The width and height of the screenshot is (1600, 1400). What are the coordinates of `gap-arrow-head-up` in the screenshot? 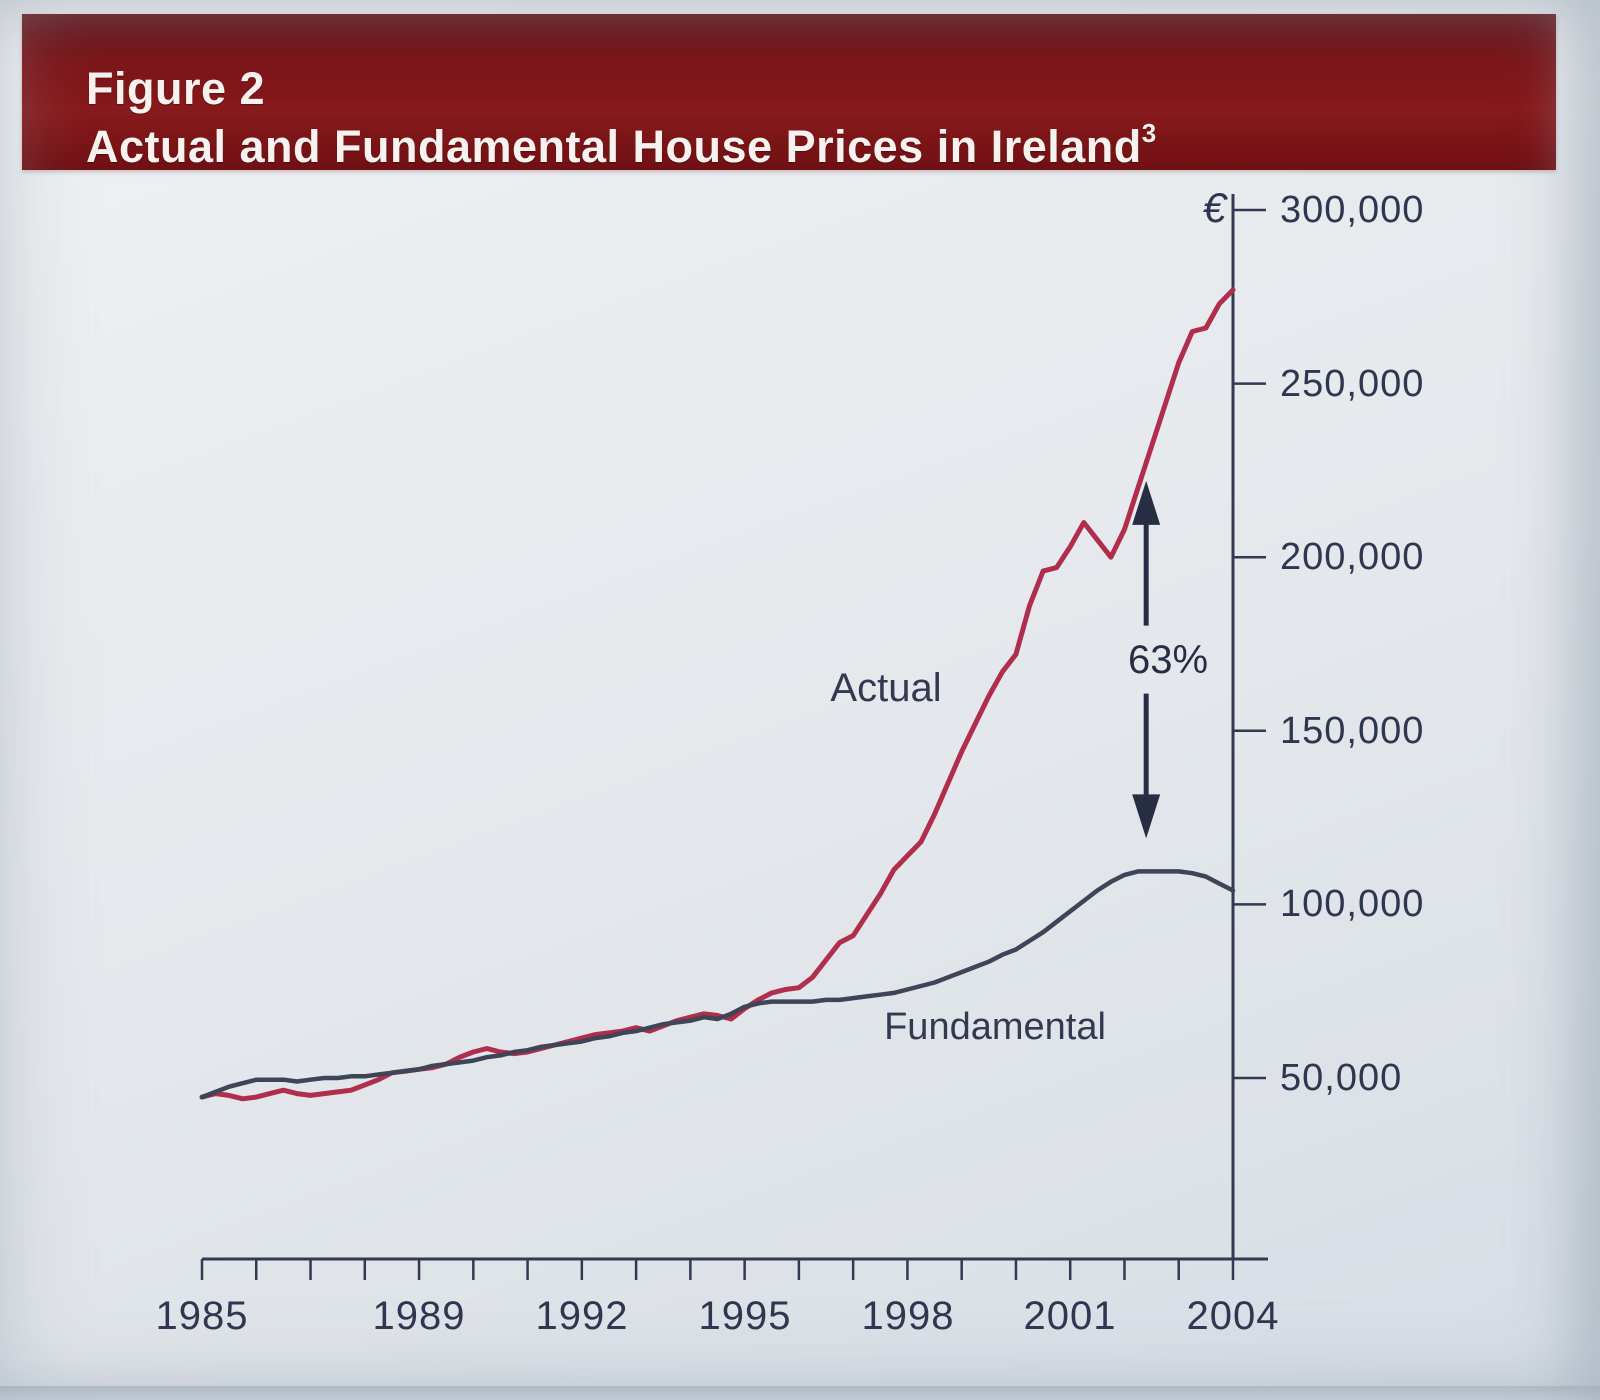 It's located at (1146, 502).